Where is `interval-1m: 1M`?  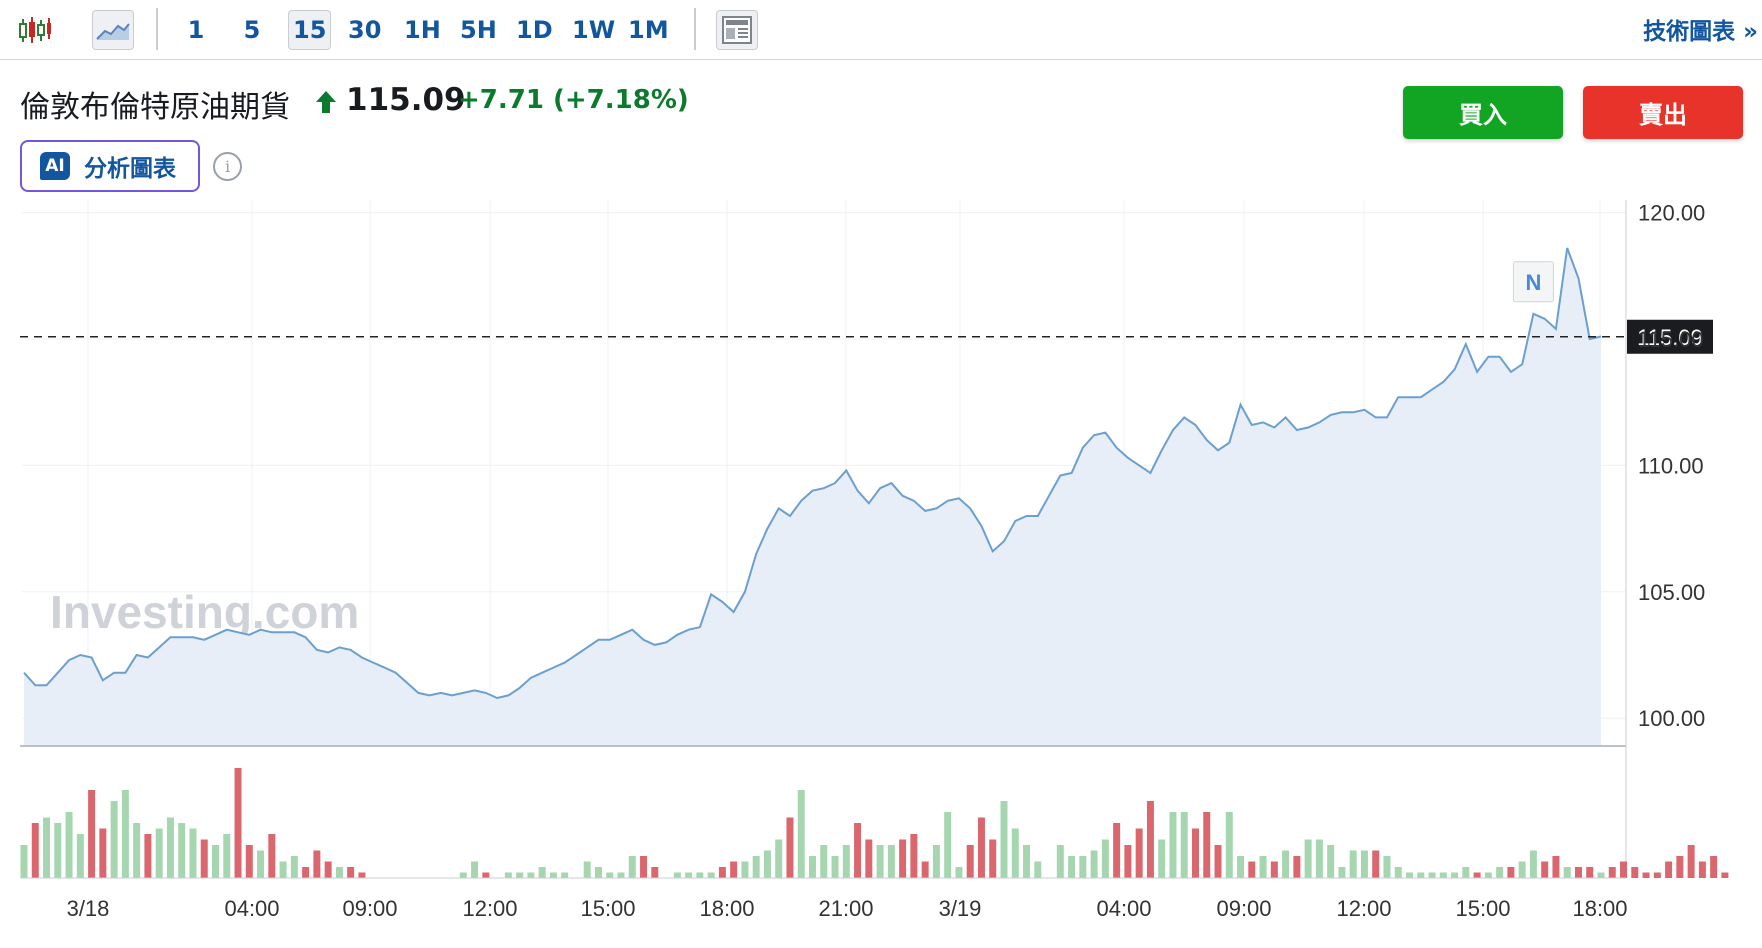
interval-1m: 1M is located at coordinates (648, 30).